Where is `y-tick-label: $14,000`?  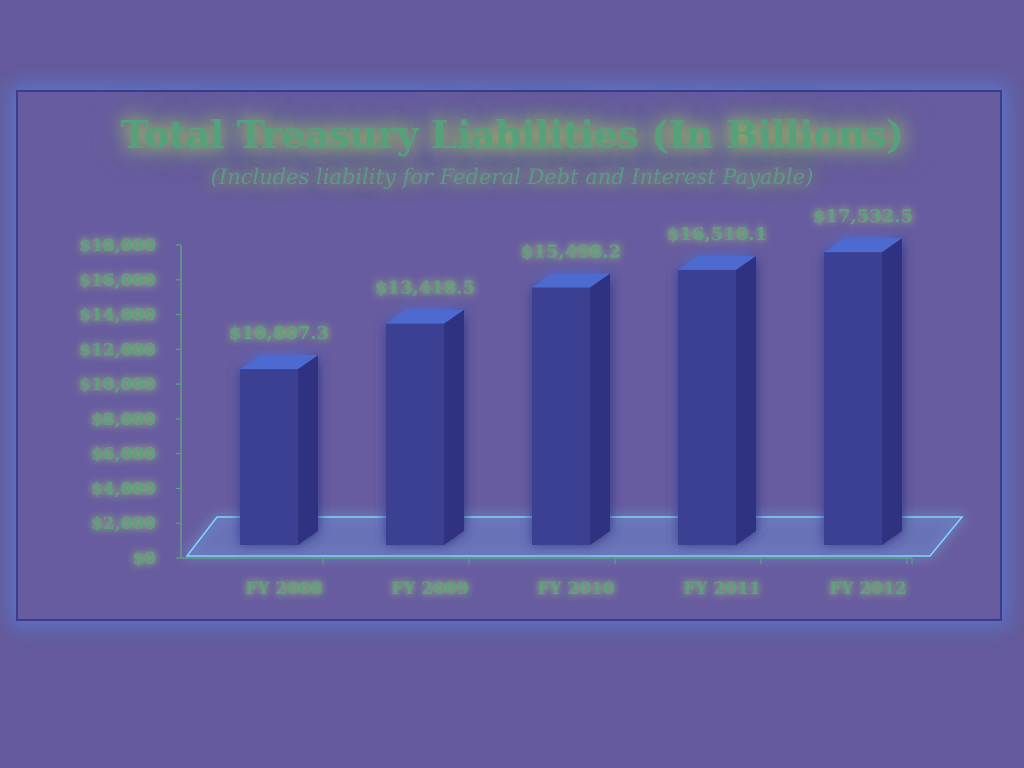
y-tick-label: $14,000 is located at coordinates (117, 316).